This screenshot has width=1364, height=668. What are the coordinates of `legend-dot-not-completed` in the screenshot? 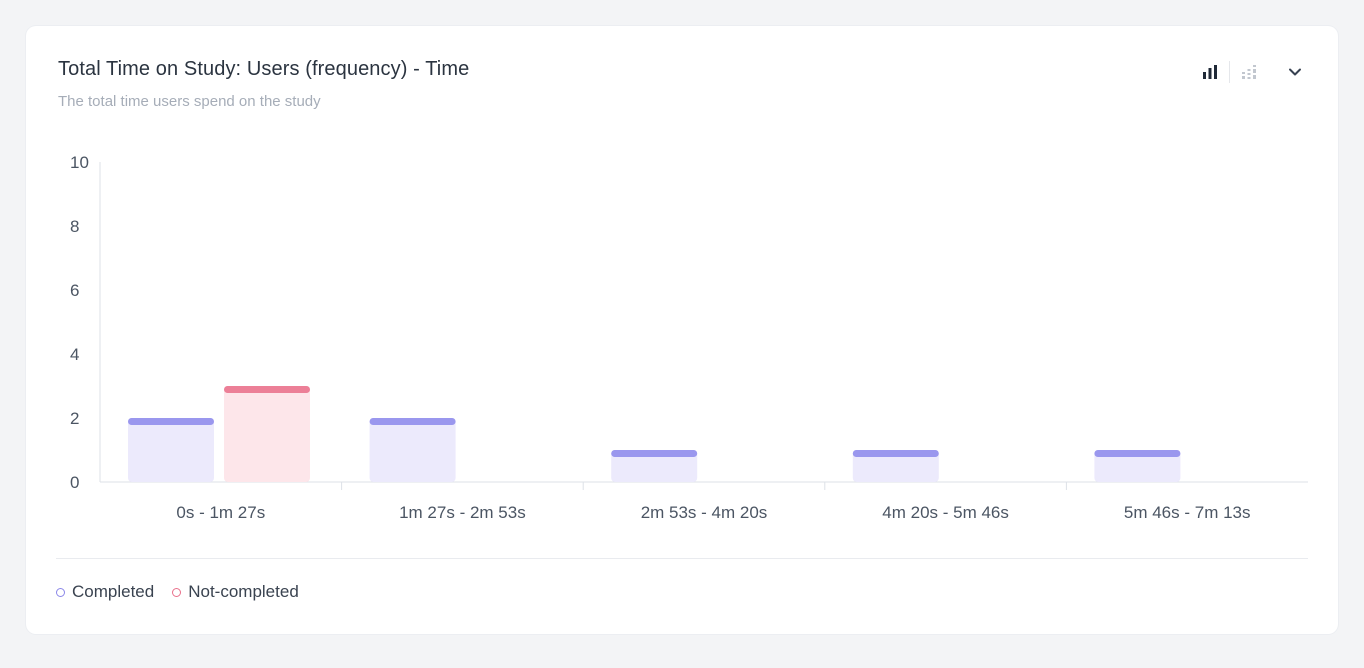 It's located at (177, 592).